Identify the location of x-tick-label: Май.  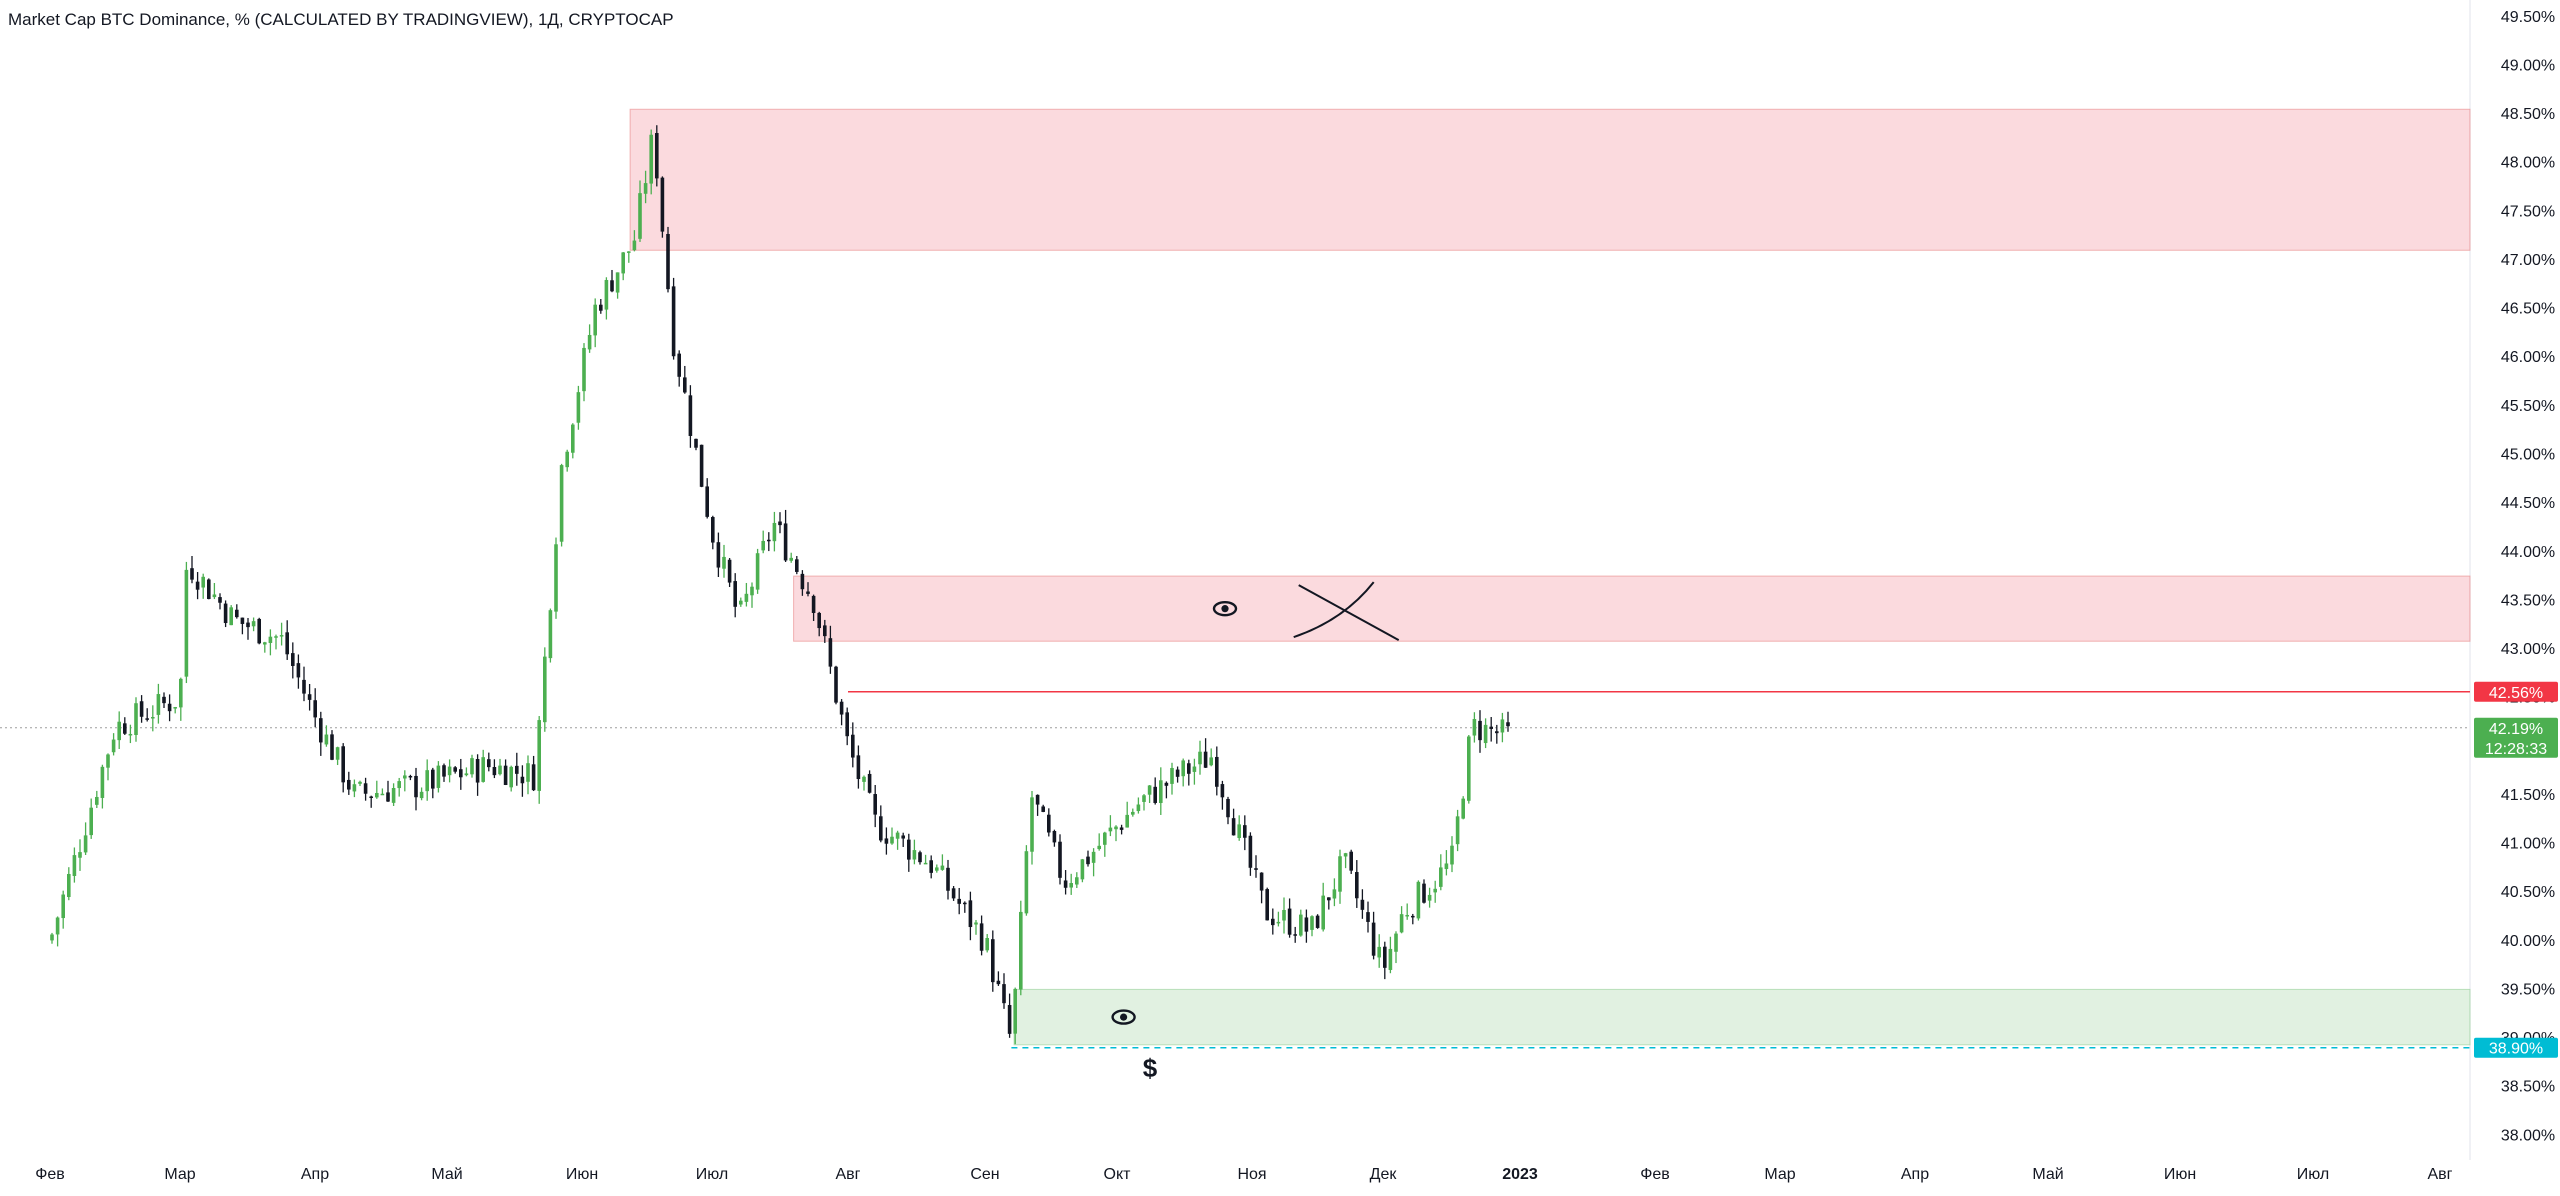
(2047, 1174).